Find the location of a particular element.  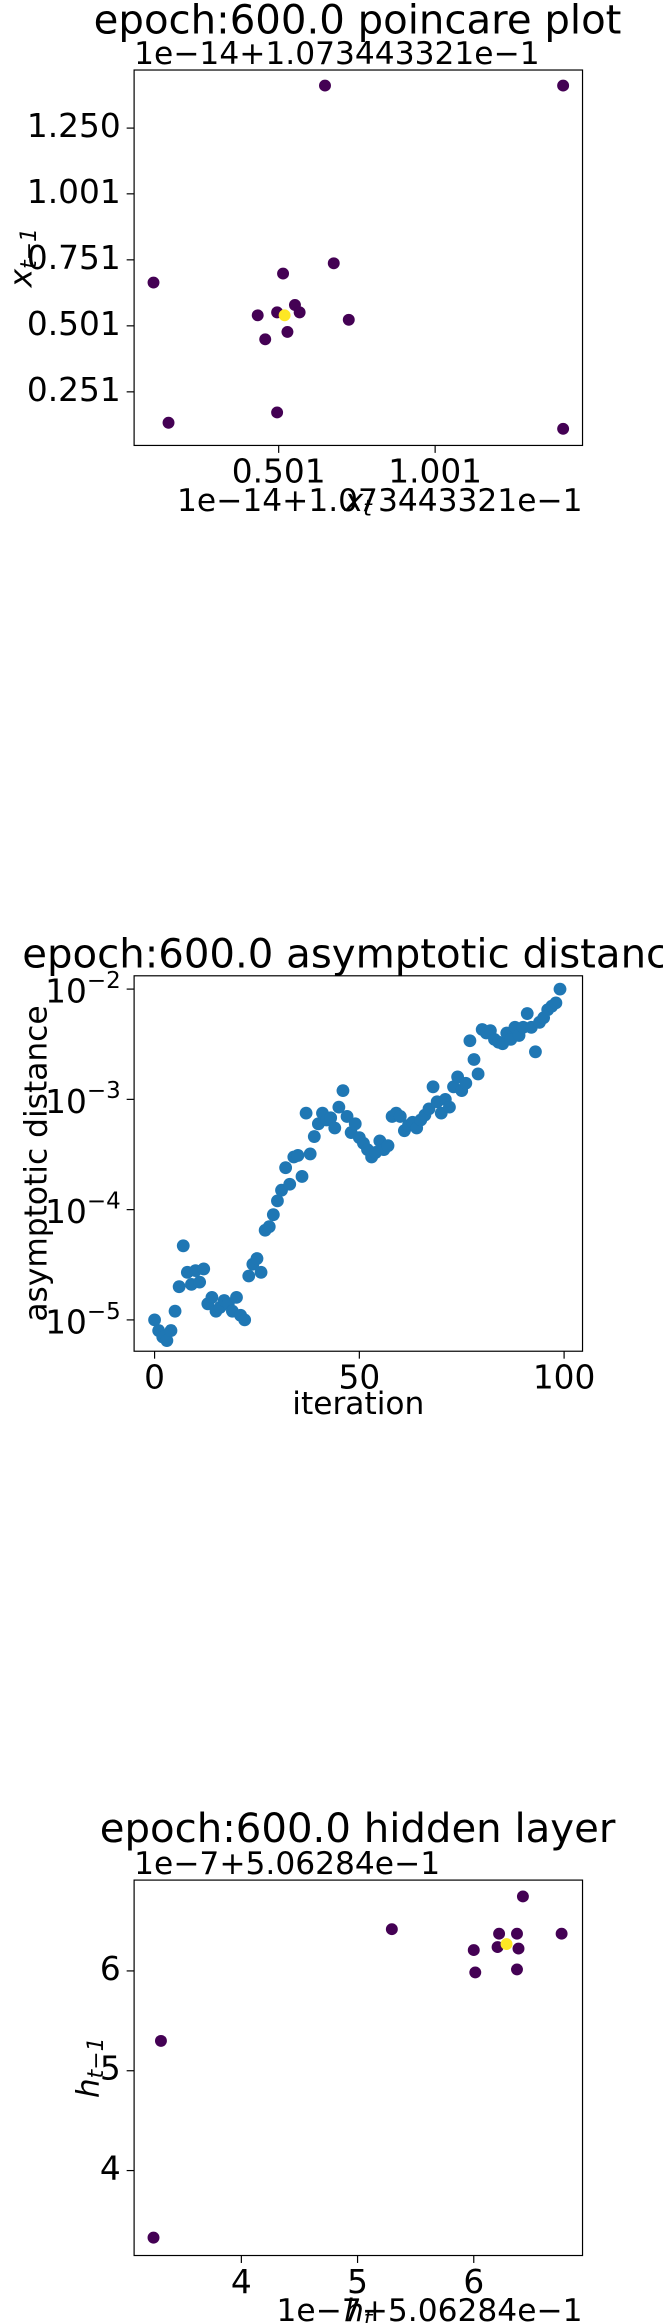

x-tick-label: 0 is located at coordinates (154, 1378).